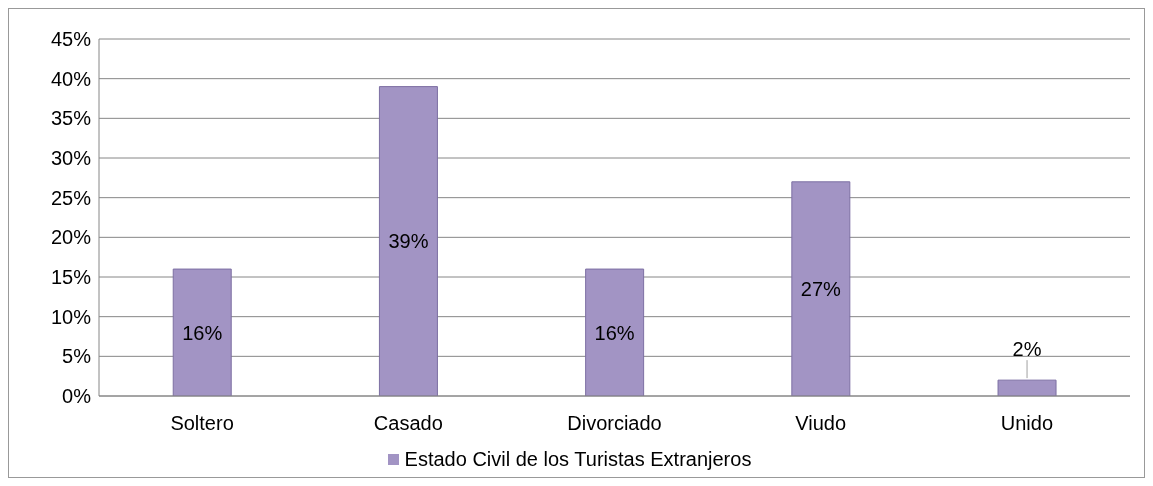 The image size is (1153, 486). I want to click on y-tick-label: 5%, so click(77, 356).